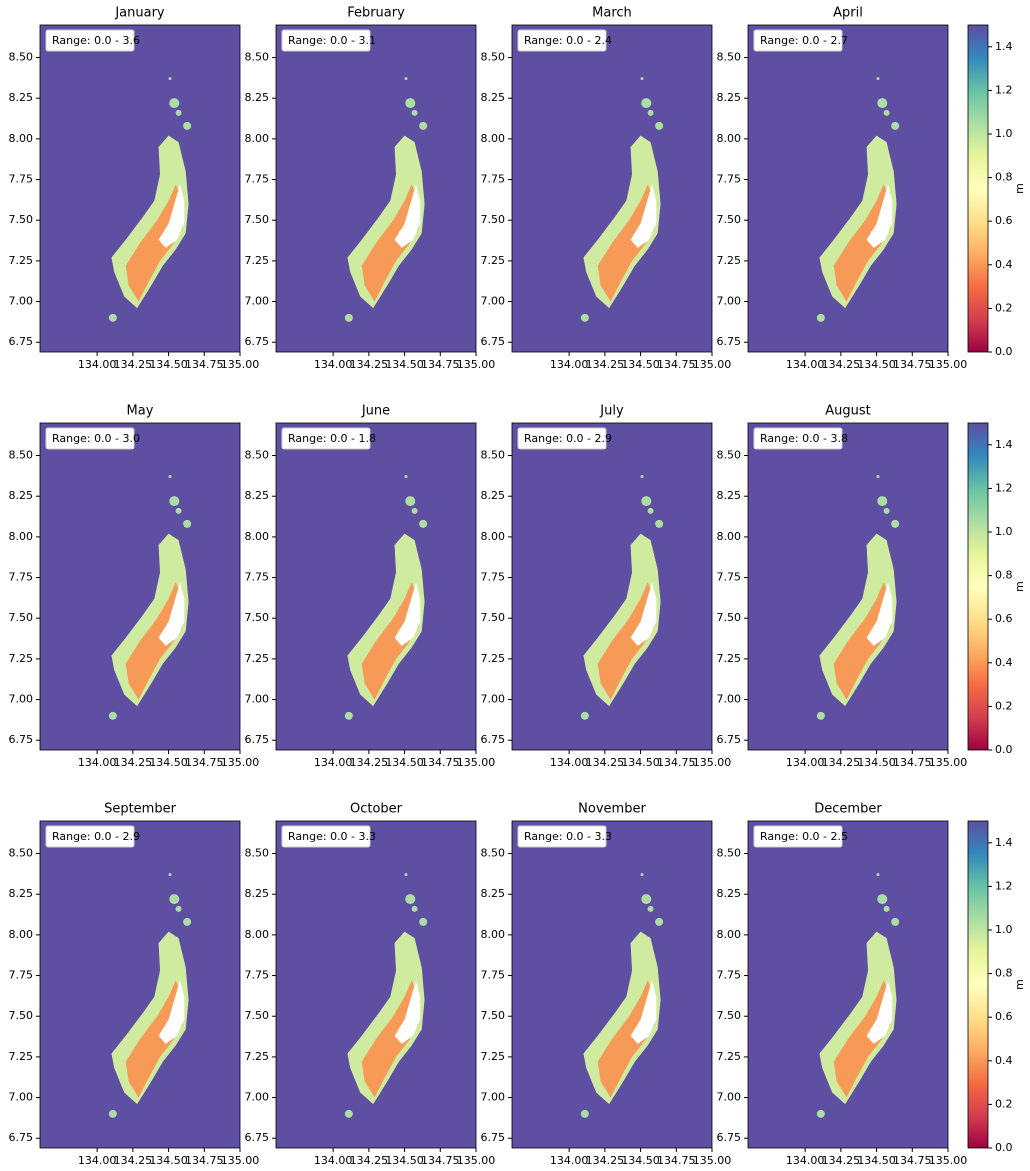 This screenshot has height=1171, width=1030. What do you see at coordinates (978, 984) in the screenshot?
I see `colorbar` at bounding box center [978, 984].